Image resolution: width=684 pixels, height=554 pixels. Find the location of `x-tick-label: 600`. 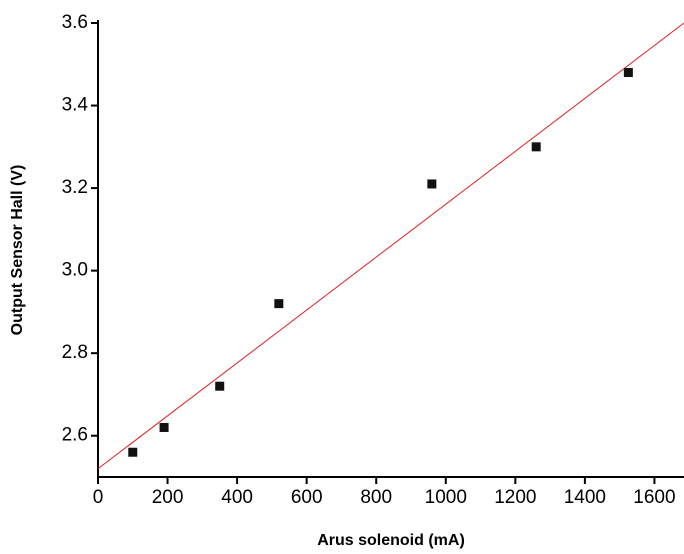

x-tick-label: 600 is located at coordinates (307, 497).